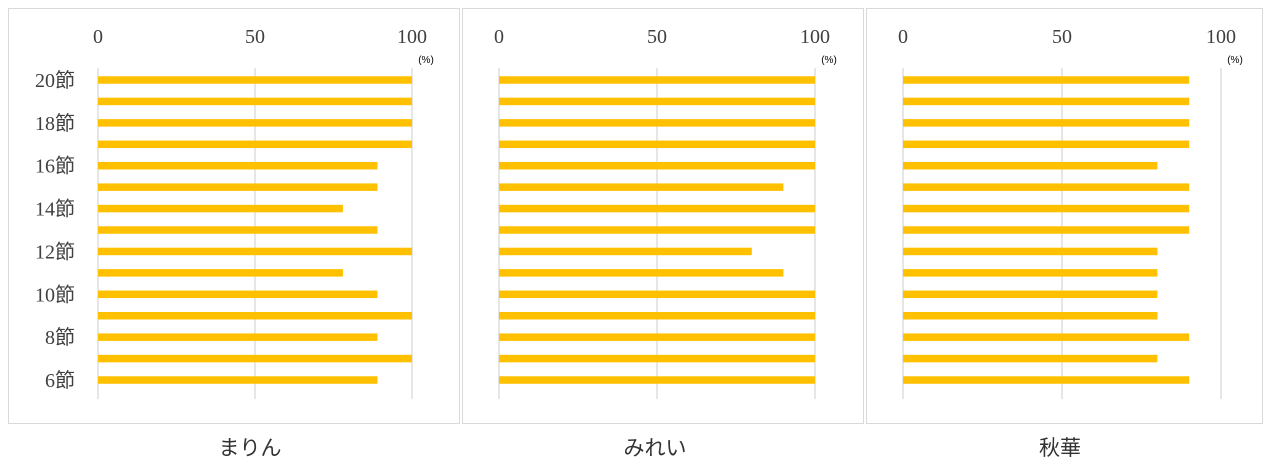 The height and width of the screenshot is (465, 1271). Describe the element at coordinates (238, 230) in the screenshot. I see `chart-1-bar-13節` at that location.